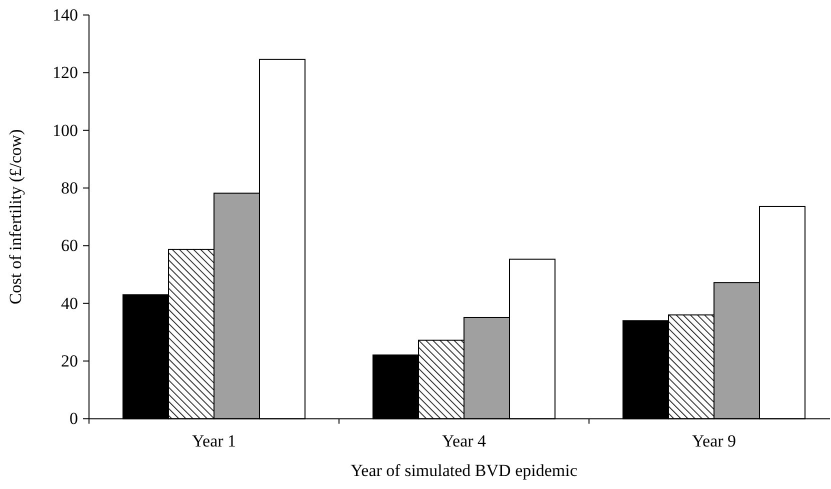  I want to click on y-tick-label: 100, so click(65, 130).